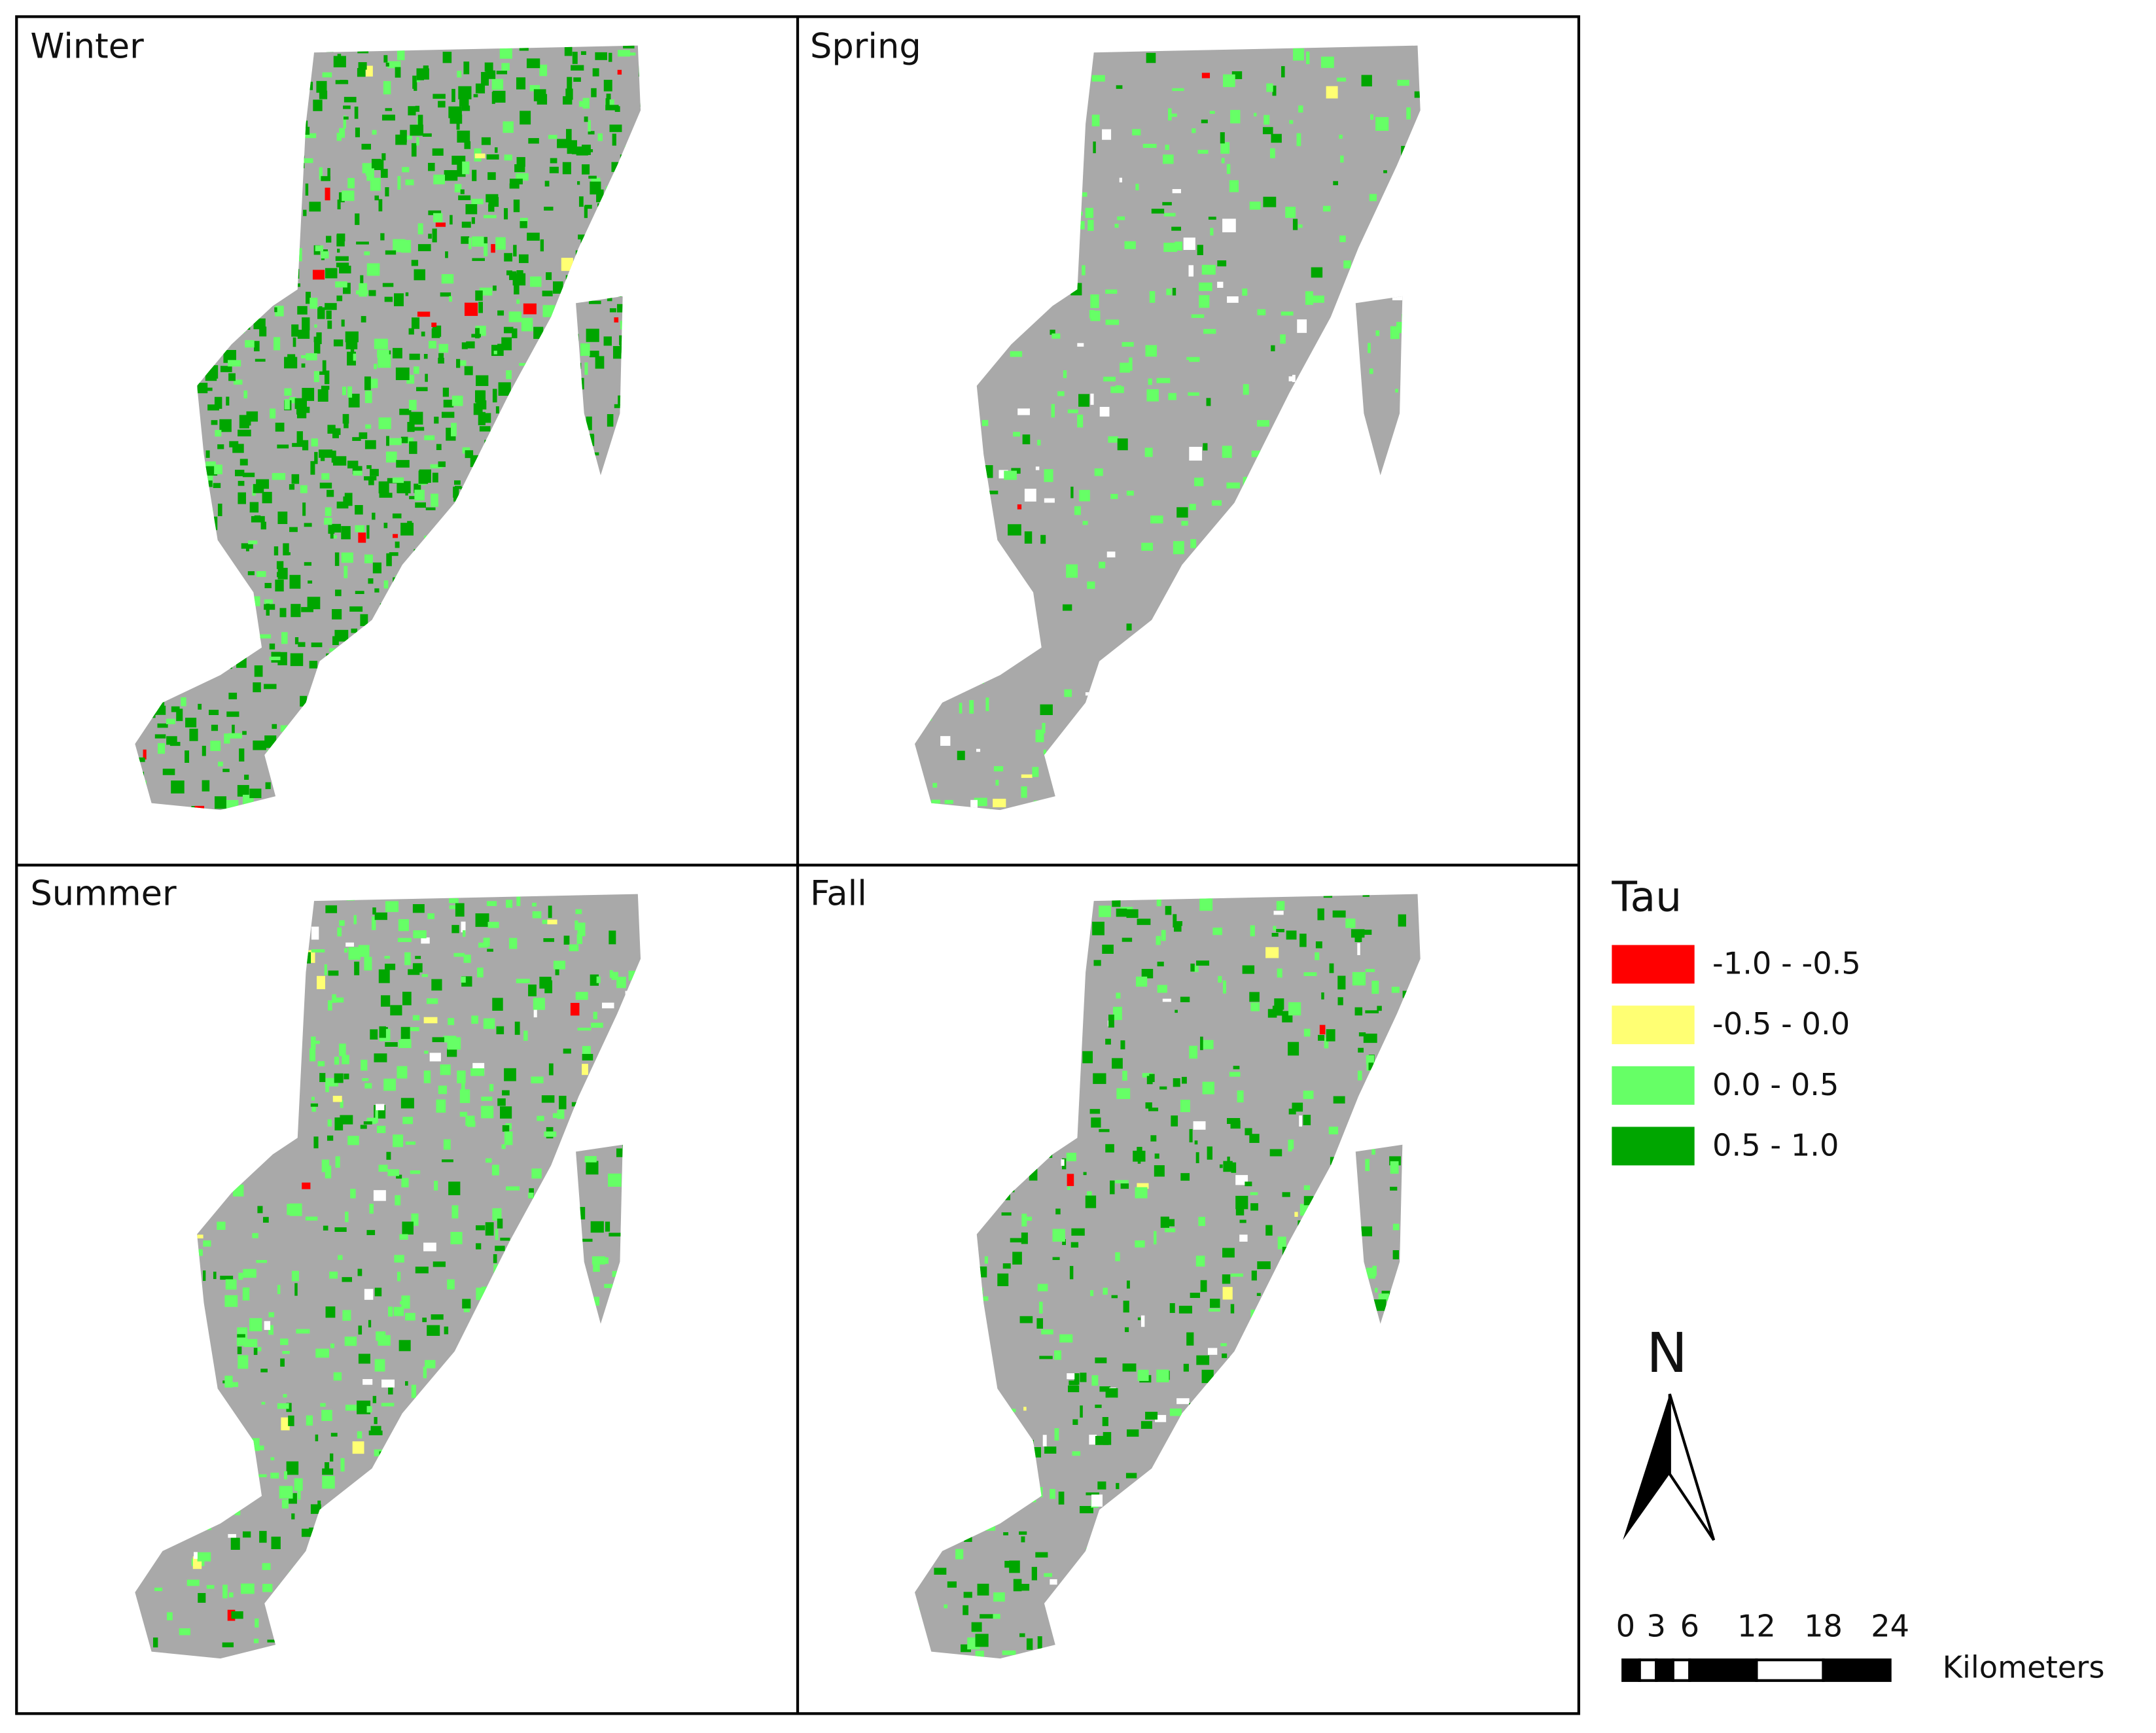 The width and height of the screenshot is (2156, 1733). I want to click on legend-title: Tau, so click(1646, 897).